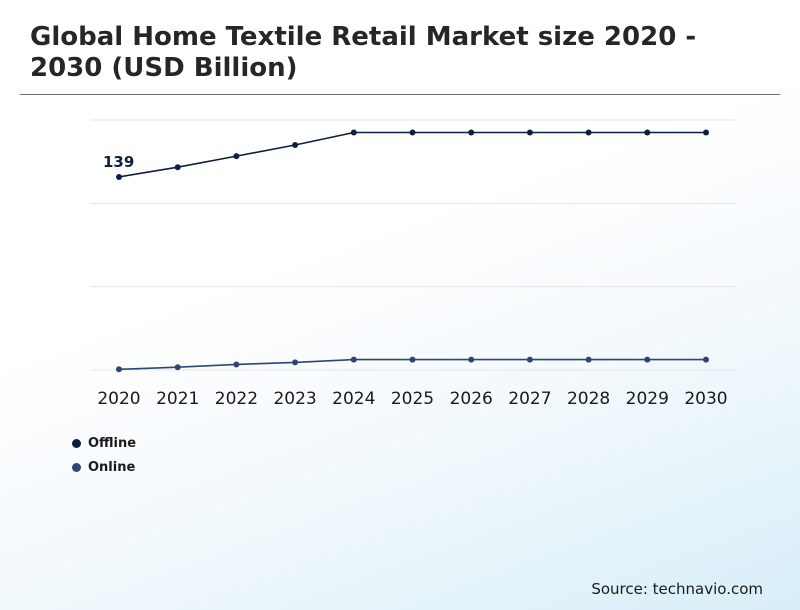 The image size is (800, 610). What do you see at coordinates (119, 369) in the screenshot?
I see `point-online-2020` at bounding box center [119, 369].